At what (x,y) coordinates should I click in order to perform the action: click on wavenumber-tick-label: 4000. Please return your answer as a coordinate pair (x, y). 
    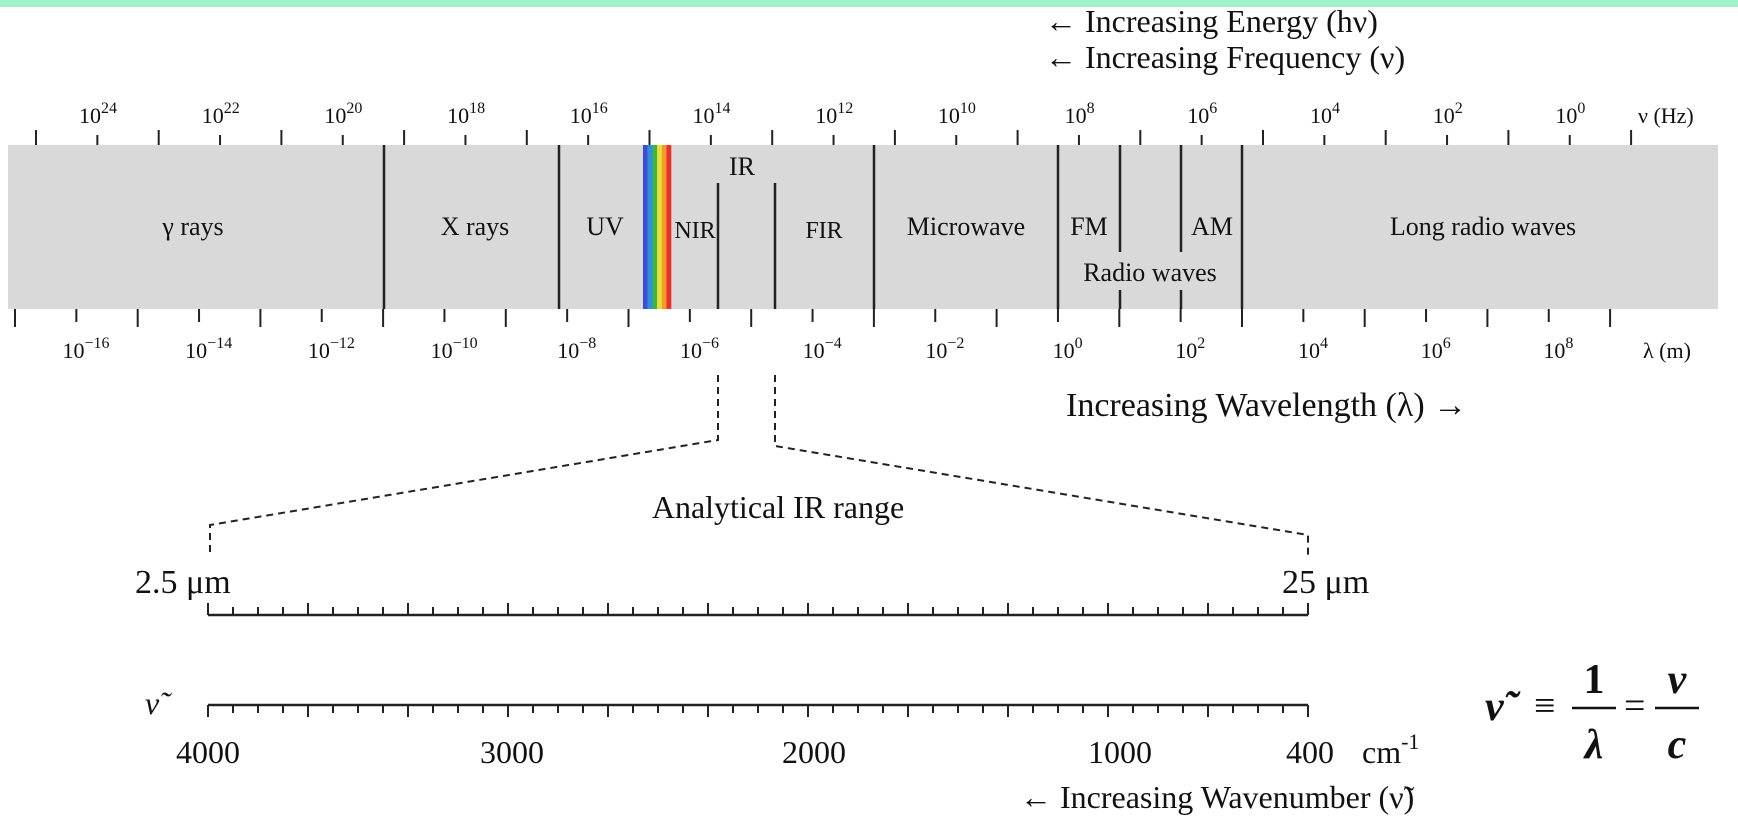
    Looking at the image, I should click on (208, 752).